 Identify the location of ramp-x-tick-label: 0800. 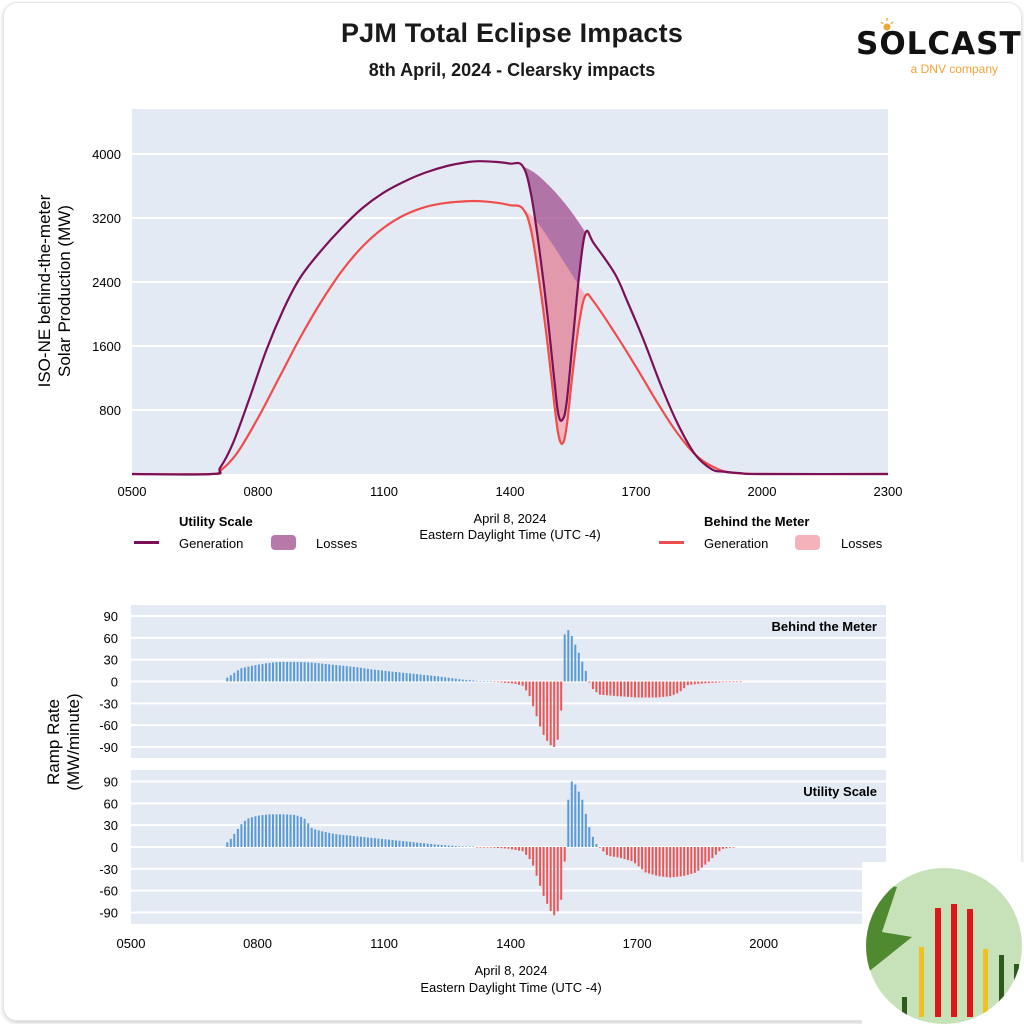
(257, 943).